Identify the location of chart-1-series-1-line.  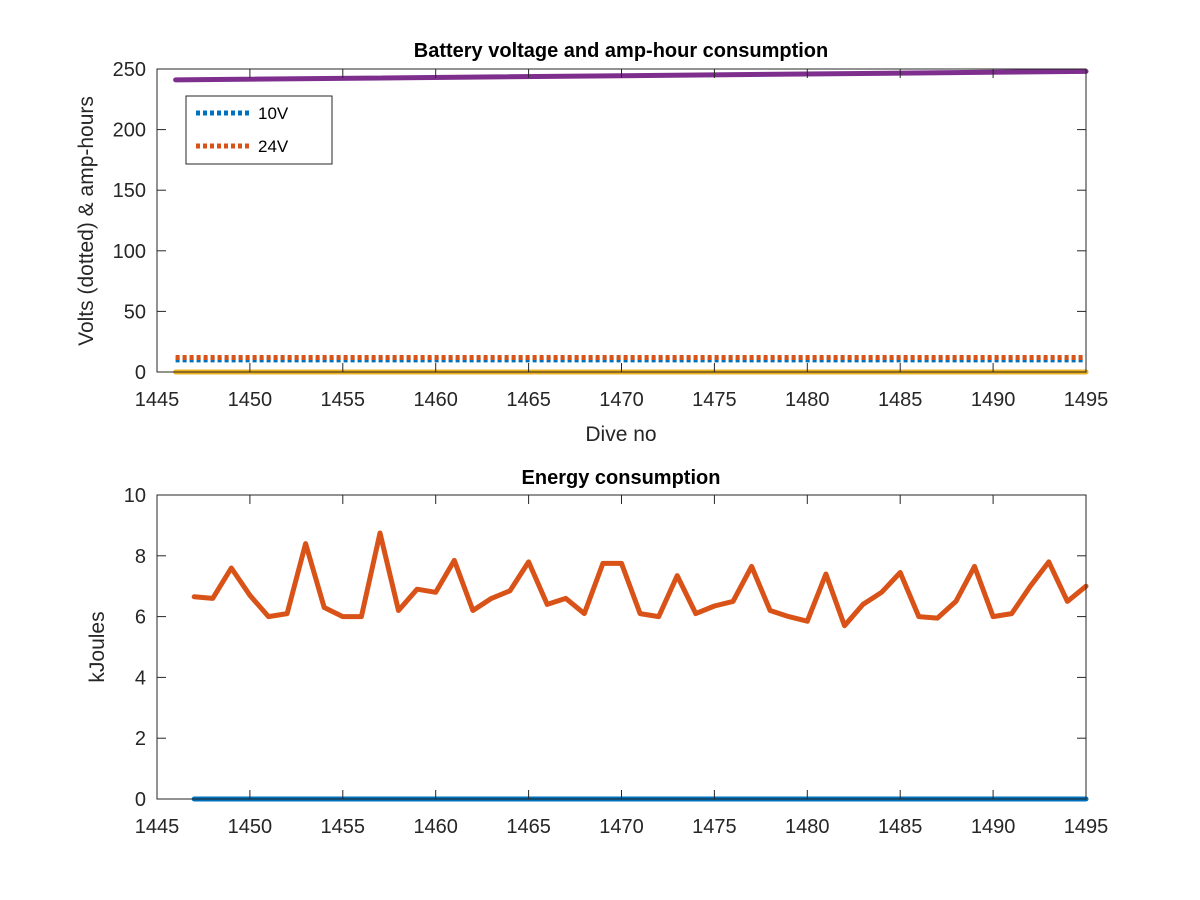
(640, 579).